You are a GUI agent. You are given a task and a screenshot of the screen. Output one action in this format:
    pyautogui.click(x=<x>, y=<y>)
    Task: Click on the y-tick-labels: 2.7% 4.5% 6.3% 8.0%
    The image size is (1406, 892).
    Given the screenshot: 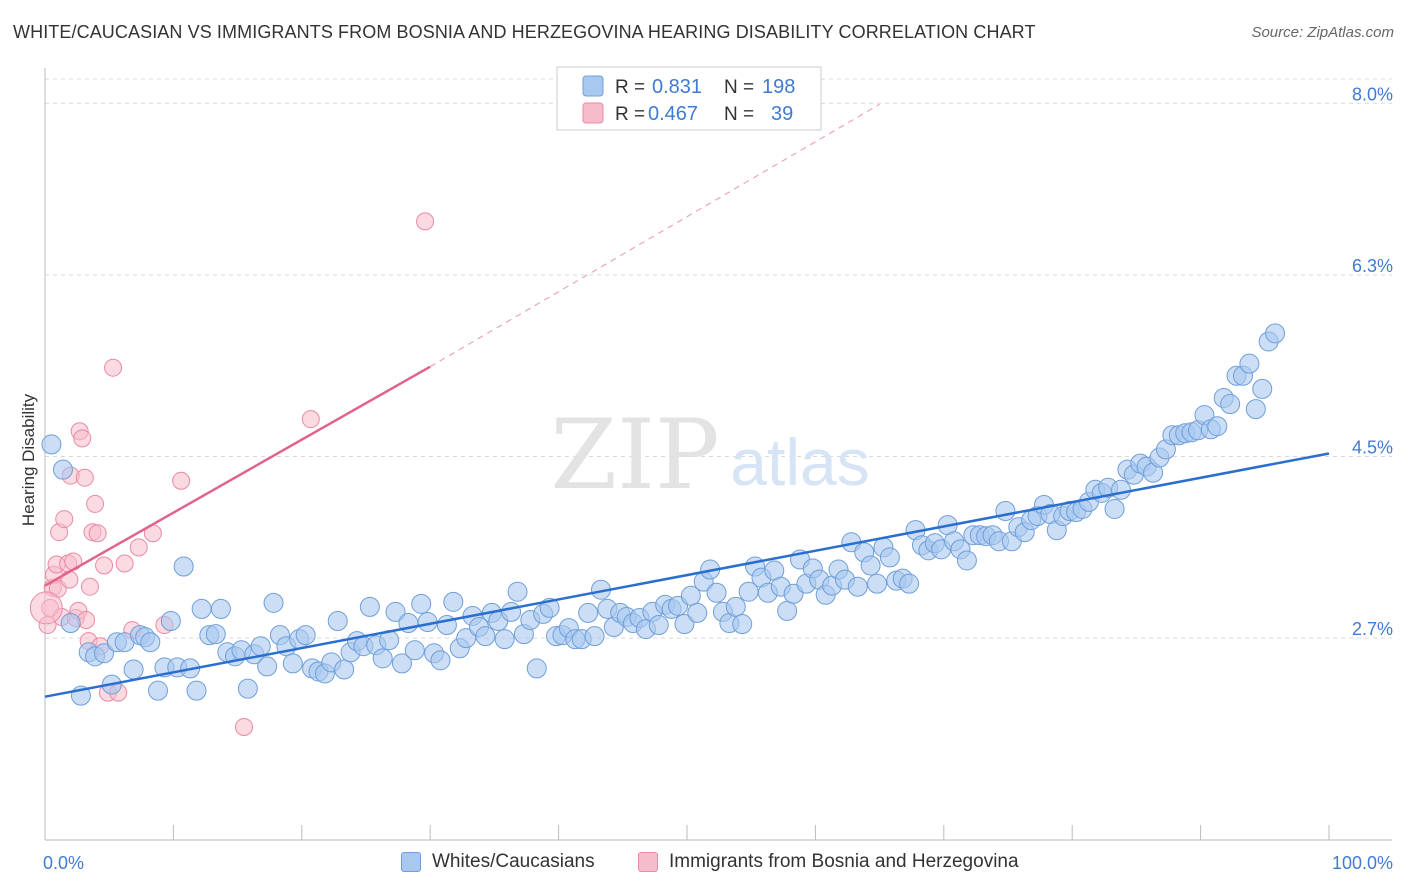 What is the action you would take?
    pyautogui.click(x=1372, y=361)
    